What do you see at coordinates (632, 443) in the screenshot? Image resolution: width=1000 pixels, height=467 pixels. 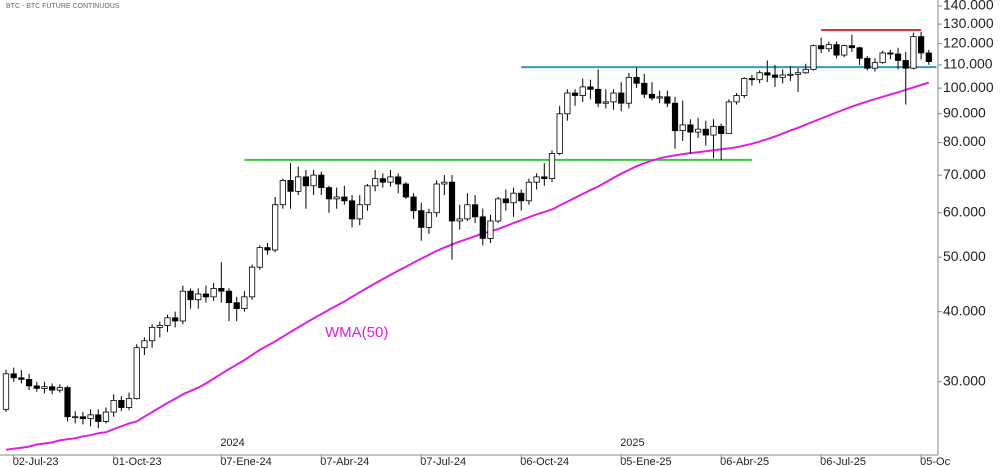 I see `year-label: 2025` at bounding box center [632, 443].